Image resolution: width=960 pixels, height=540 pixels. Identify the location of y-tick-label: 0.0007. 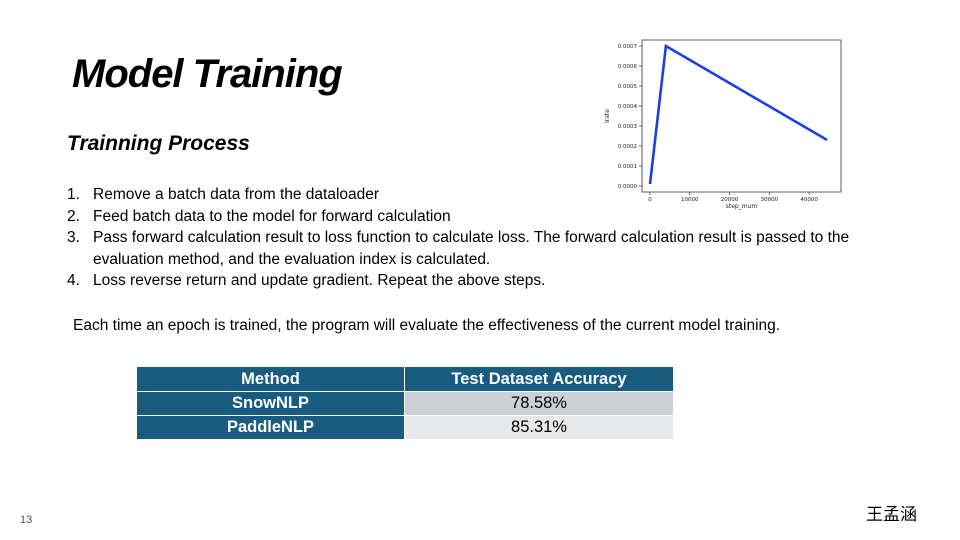
(628, 47).